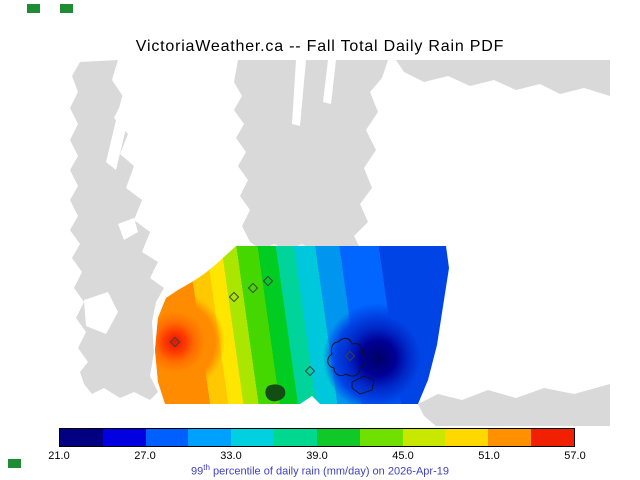  What do you see at coordinates (403, 456) in the screenshot?
I see `colorbar-tick-label: 45.0` at bounding box center [403, 456].